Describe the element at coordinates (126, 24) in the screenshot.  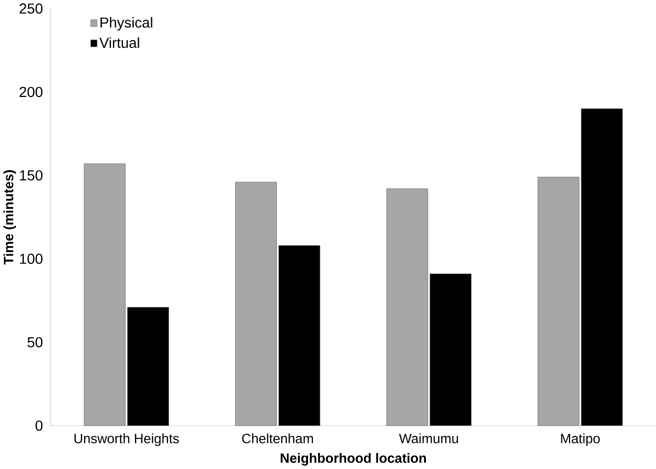
I see `legend-label: Physical` at that location.